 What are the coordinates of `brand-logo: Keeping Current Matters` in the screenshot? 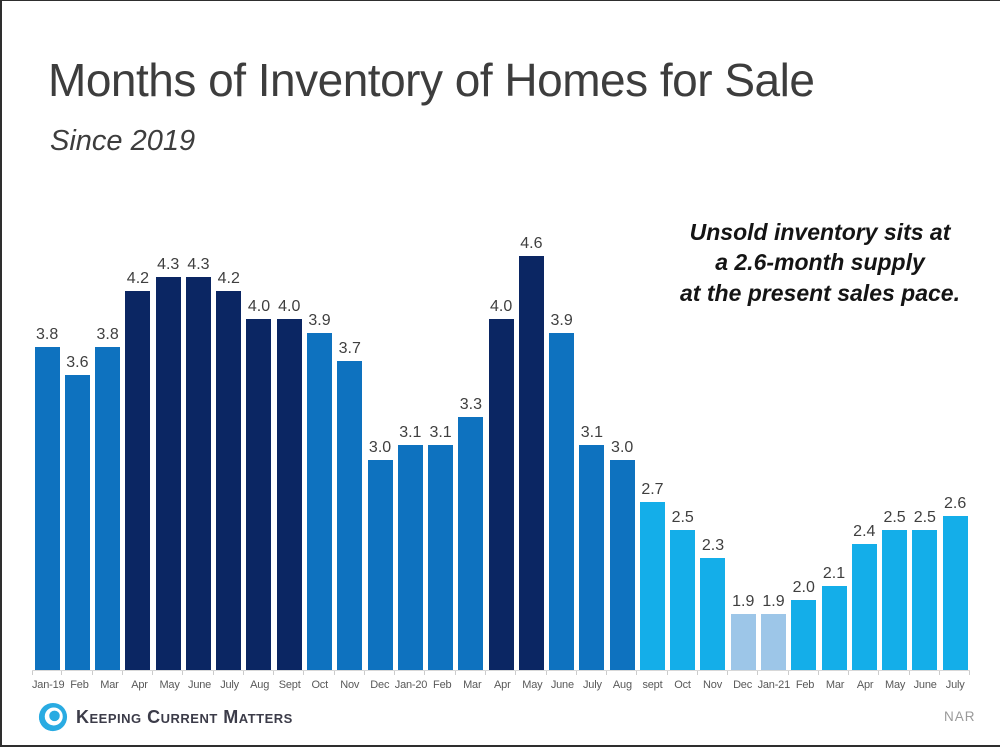 It's located at (165, 717).